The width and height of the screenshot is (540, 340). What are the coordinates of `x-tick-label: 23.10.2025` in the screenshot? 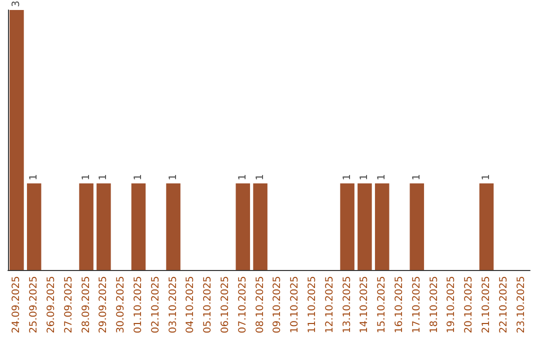 It's located at (521, 305).